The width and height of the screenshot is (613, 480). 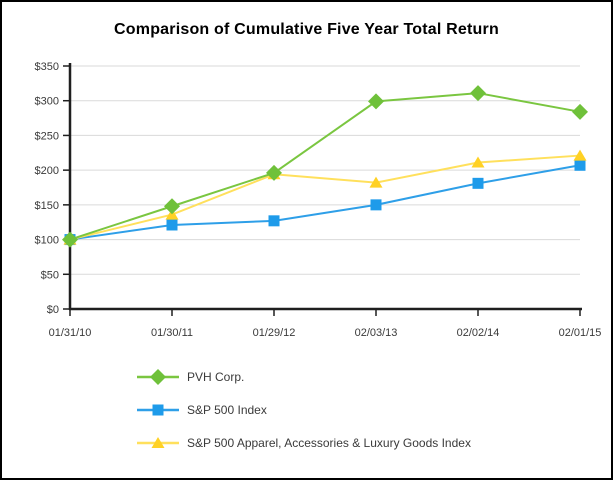 What do you see at coordinates (53, 310) in the screenshot?
I see `y-tick-label: $0` at bounding box center [53, 310].